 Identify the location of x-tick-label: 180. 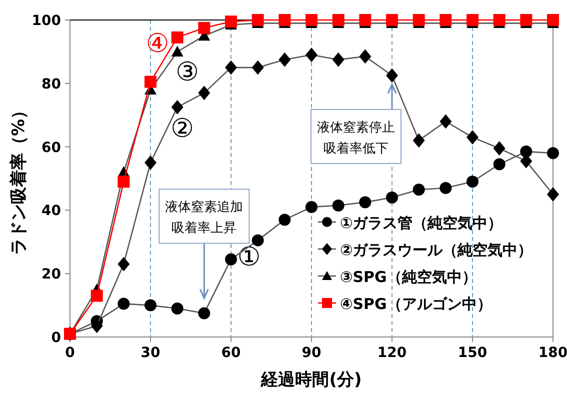
(552, 353).